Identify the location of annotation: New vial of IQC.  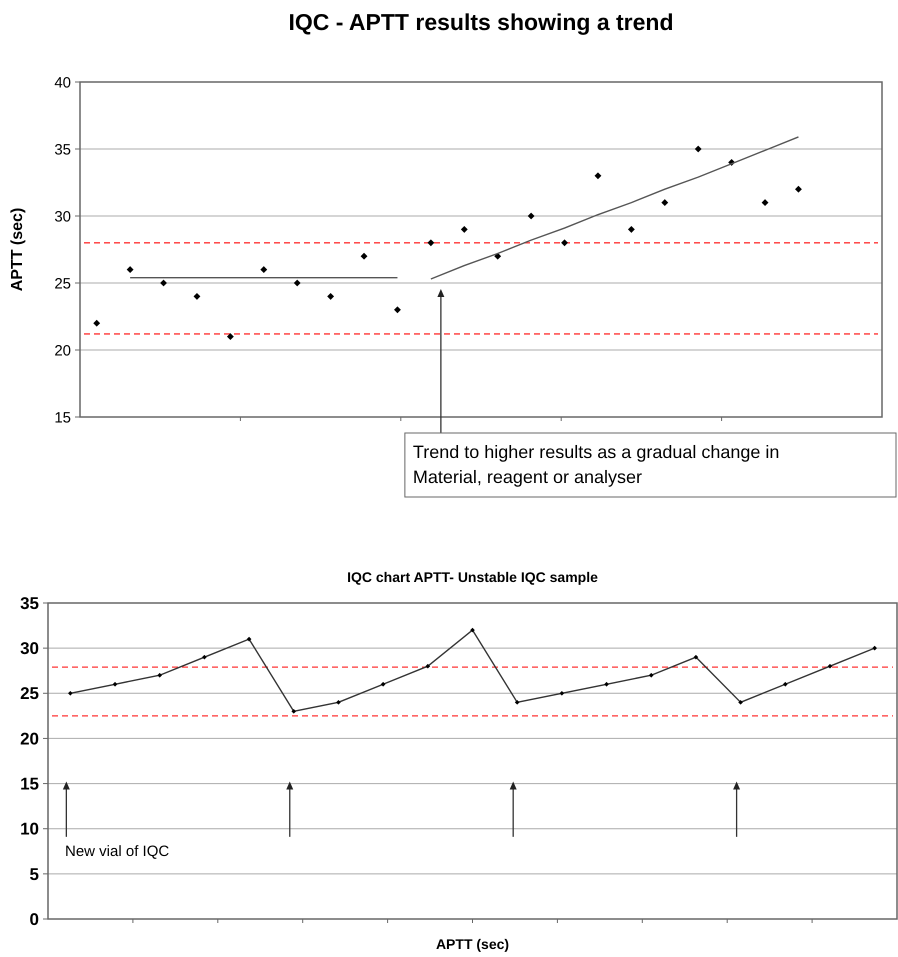
(117, 851).